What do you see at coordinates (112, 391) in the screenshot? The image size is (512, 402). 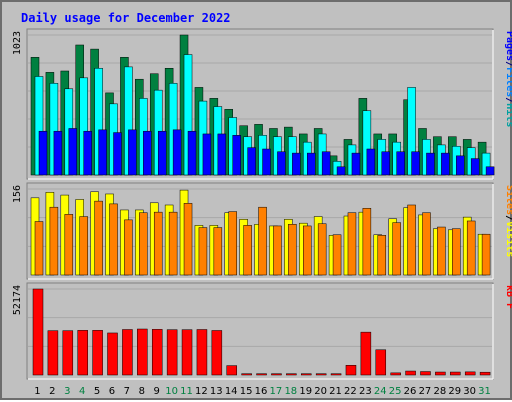 I see `day-label-6: 6` at bounding box center [112, 391].